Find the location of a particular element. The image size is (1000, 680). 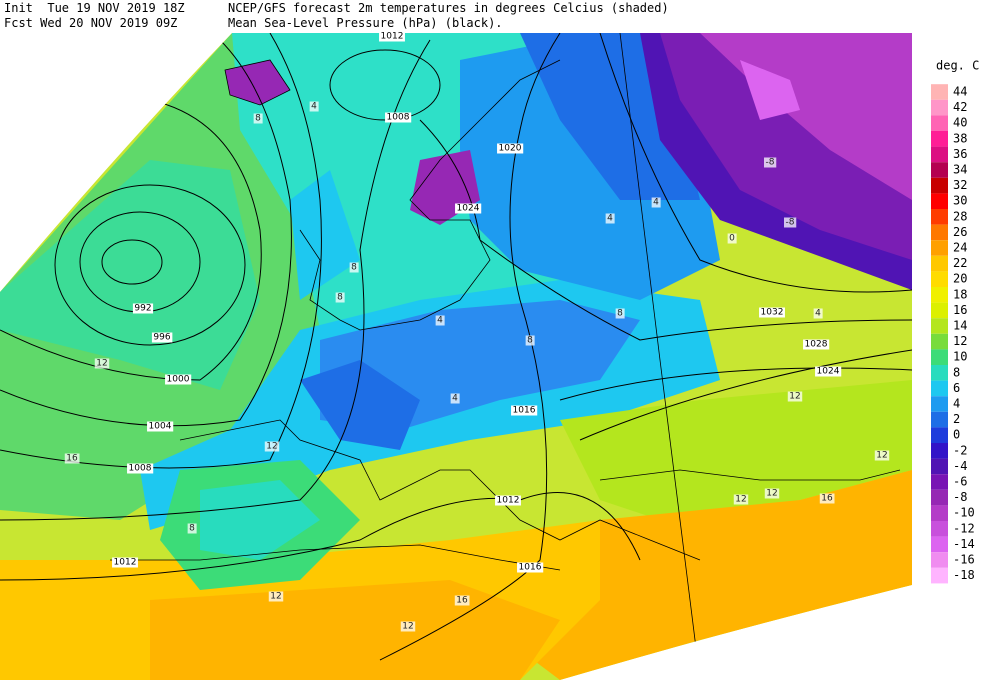

legend-label: 22 is located at coordinates (960, 263).